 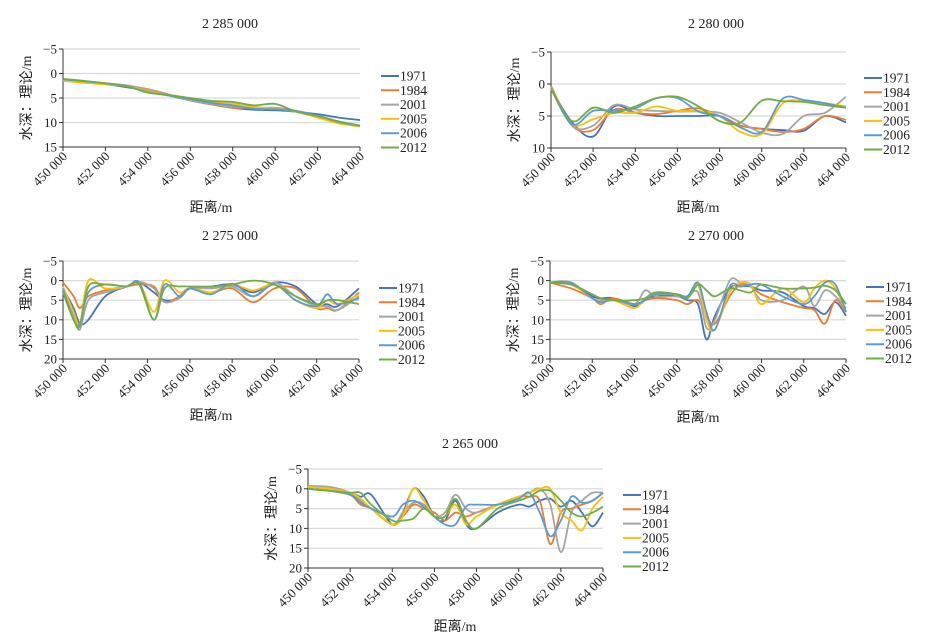 I want to click on chart-title: 2 265 000, so click(x=470, y=444).